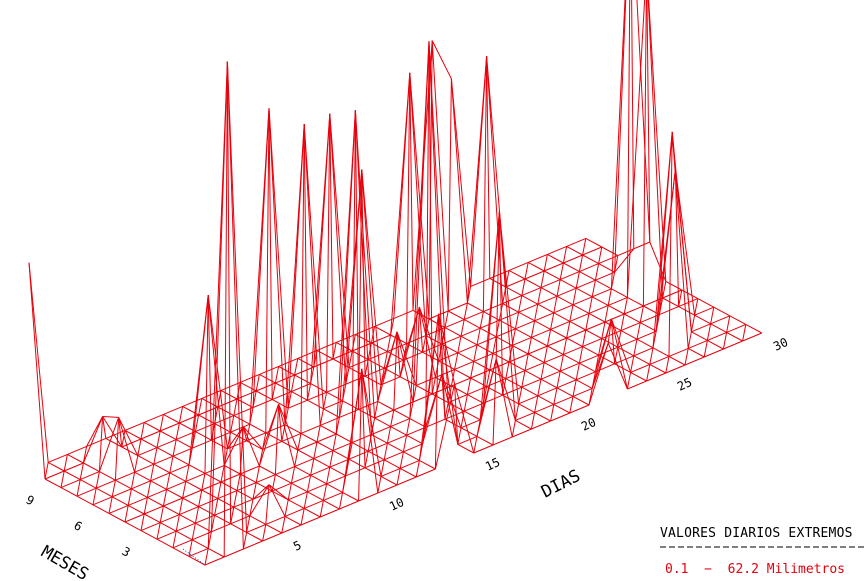  Describe the element at coordinates (684, 384) in the screenshot. I see `x-tick-label: 25` at that location.